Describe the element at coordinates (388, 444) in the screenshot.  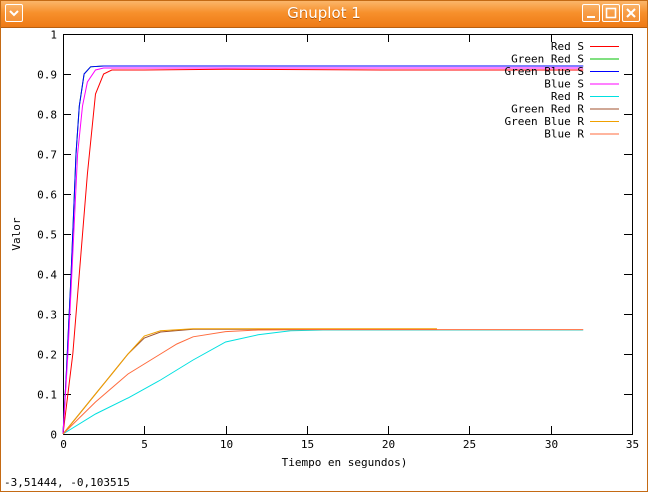
I see `x-tick-label: 20` at that location.